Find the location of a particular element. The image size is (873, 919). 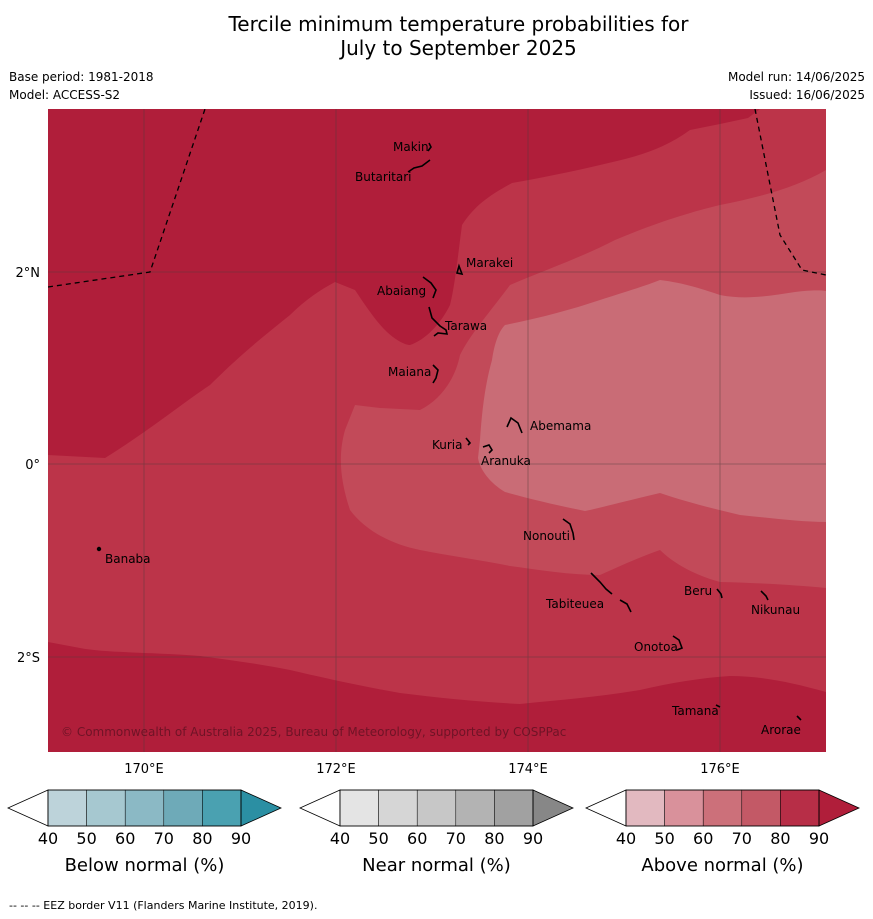

label-kuria: Kuria is located at coordinates (447, 445).